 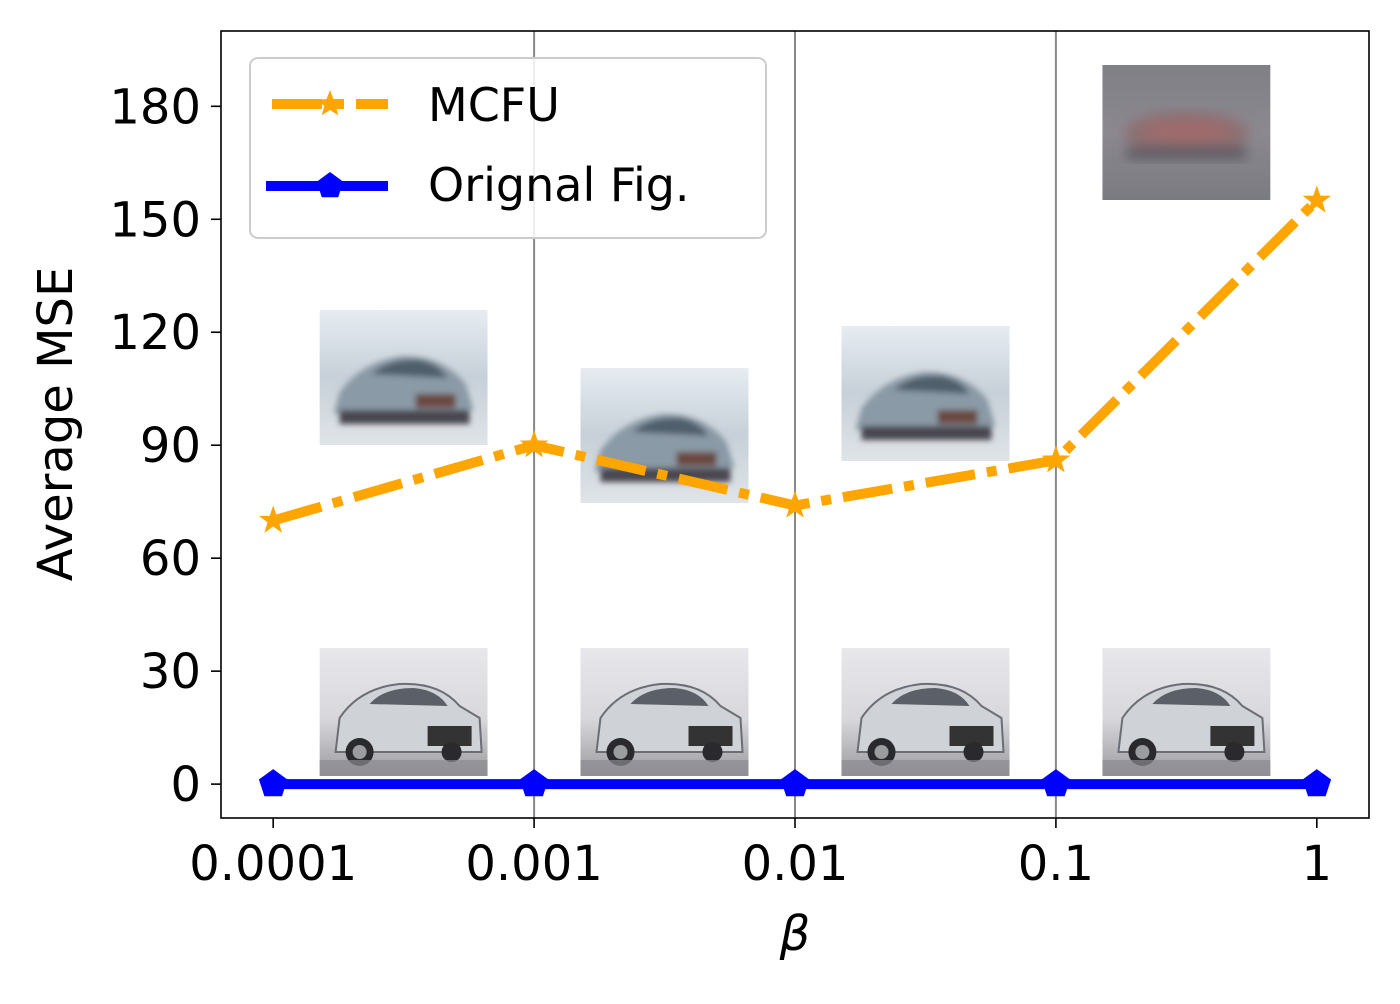 What do you see at coordinates (1317, 864) in the screenshot?
I see `x-tick-label: 1` at bounding box center [1317, 864].